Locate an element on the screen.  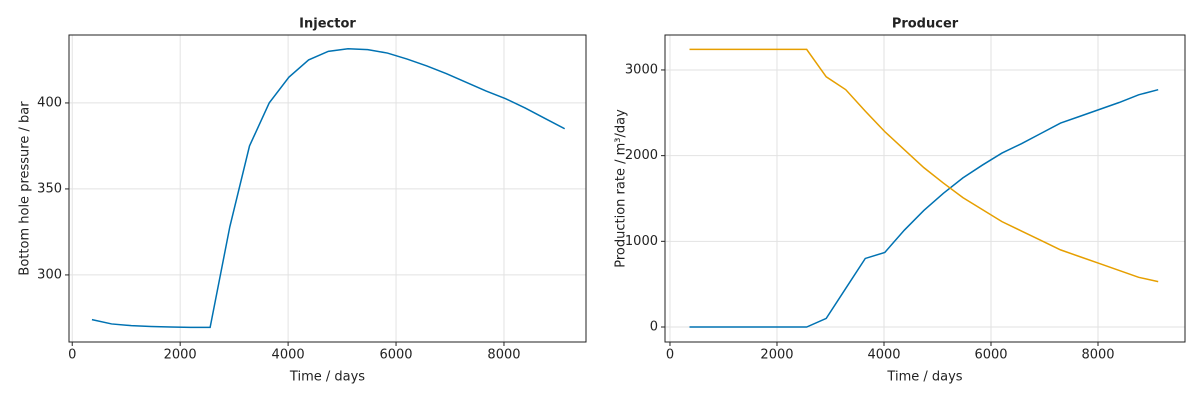
y-axis-title: Production rate / m³/day is located at coordinates (621, 188).